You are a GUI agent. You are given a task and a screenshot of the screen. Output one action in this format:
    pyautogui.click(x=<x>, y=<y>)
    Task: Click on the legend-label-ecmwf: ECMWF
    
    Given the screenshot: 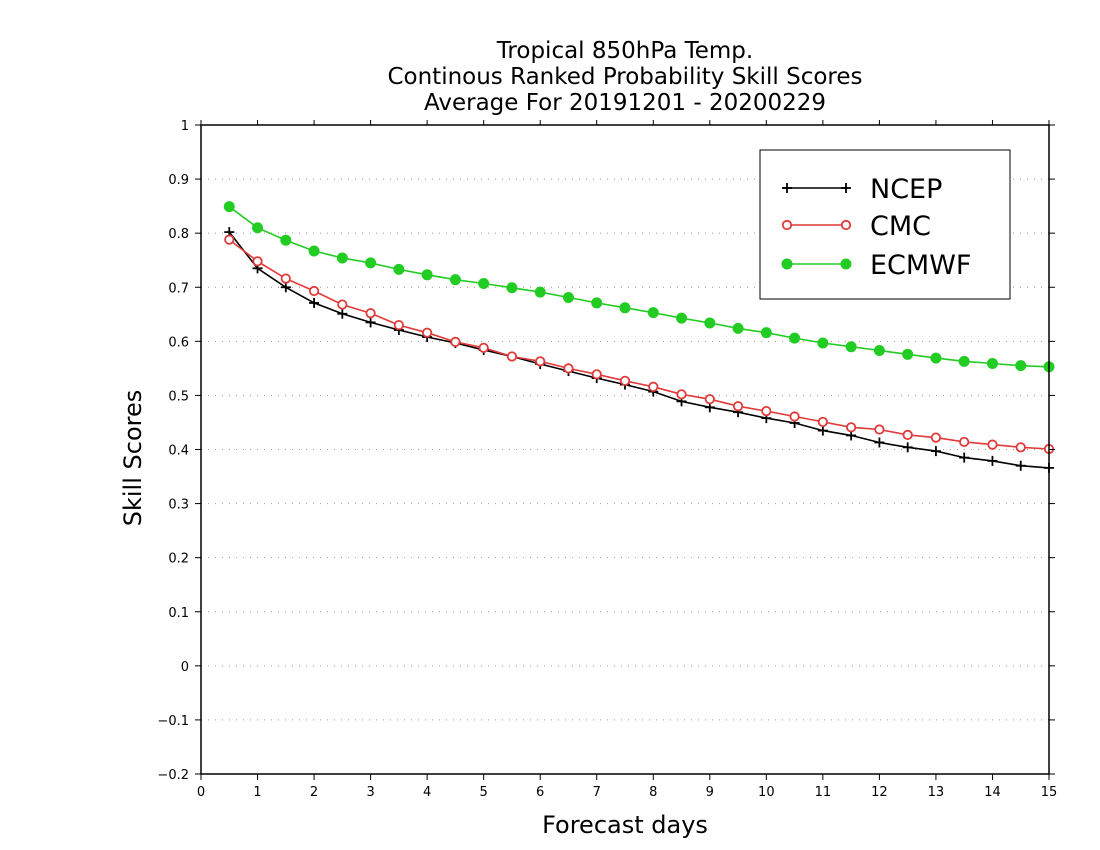 What is the action you would take?
    pyautogui.click(x=920, y=265)
    